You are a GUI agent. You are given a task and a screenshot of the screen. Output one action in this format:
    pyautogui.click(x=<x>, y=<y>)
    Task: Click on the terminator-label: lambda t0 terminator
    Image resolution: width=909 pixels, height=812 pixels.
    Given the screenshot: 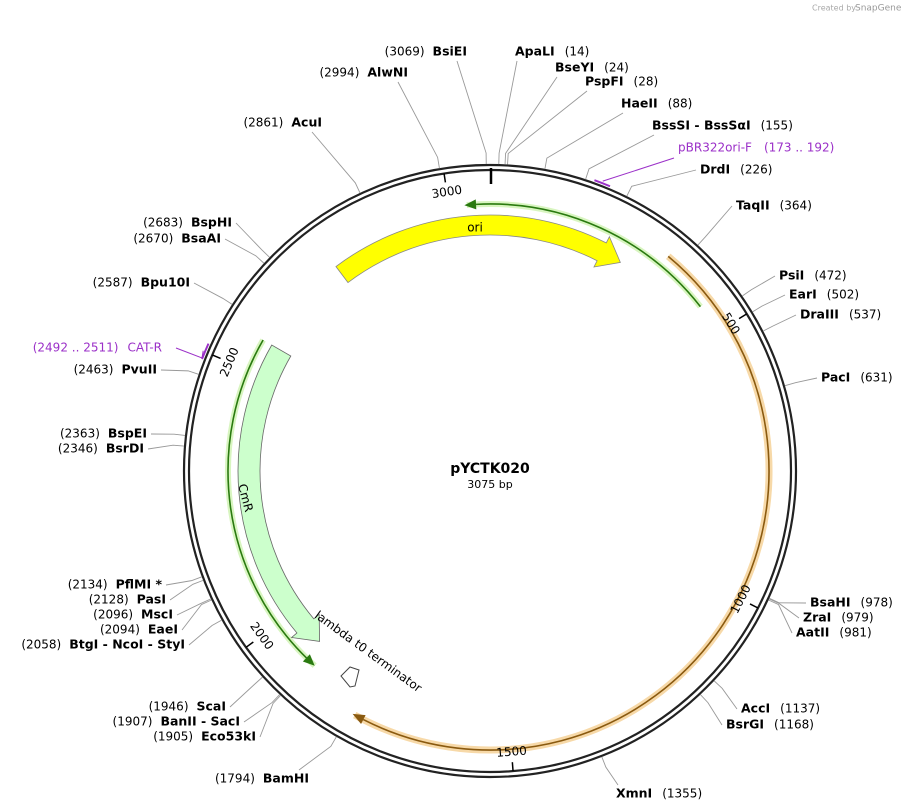 What is the action you would take?
    pyautogui.click(x=368, y=651)
    